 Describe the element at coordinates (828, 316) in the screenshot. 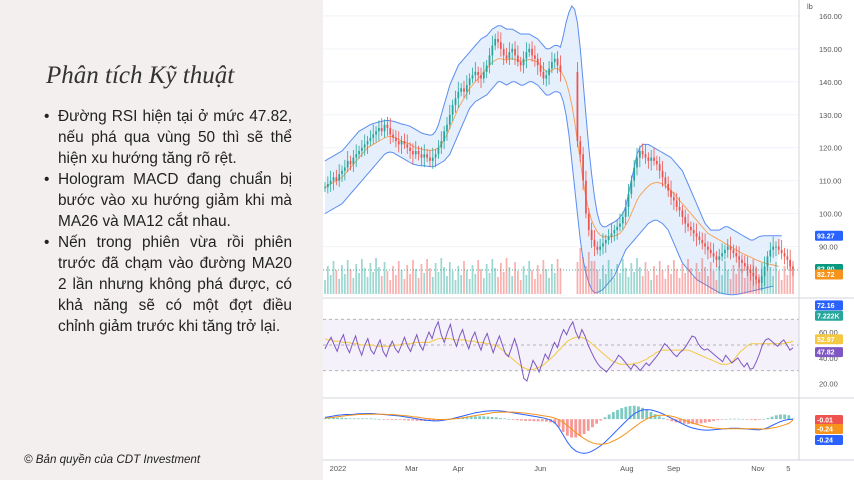

I see `value-badge-text: 7.222K` at that location.